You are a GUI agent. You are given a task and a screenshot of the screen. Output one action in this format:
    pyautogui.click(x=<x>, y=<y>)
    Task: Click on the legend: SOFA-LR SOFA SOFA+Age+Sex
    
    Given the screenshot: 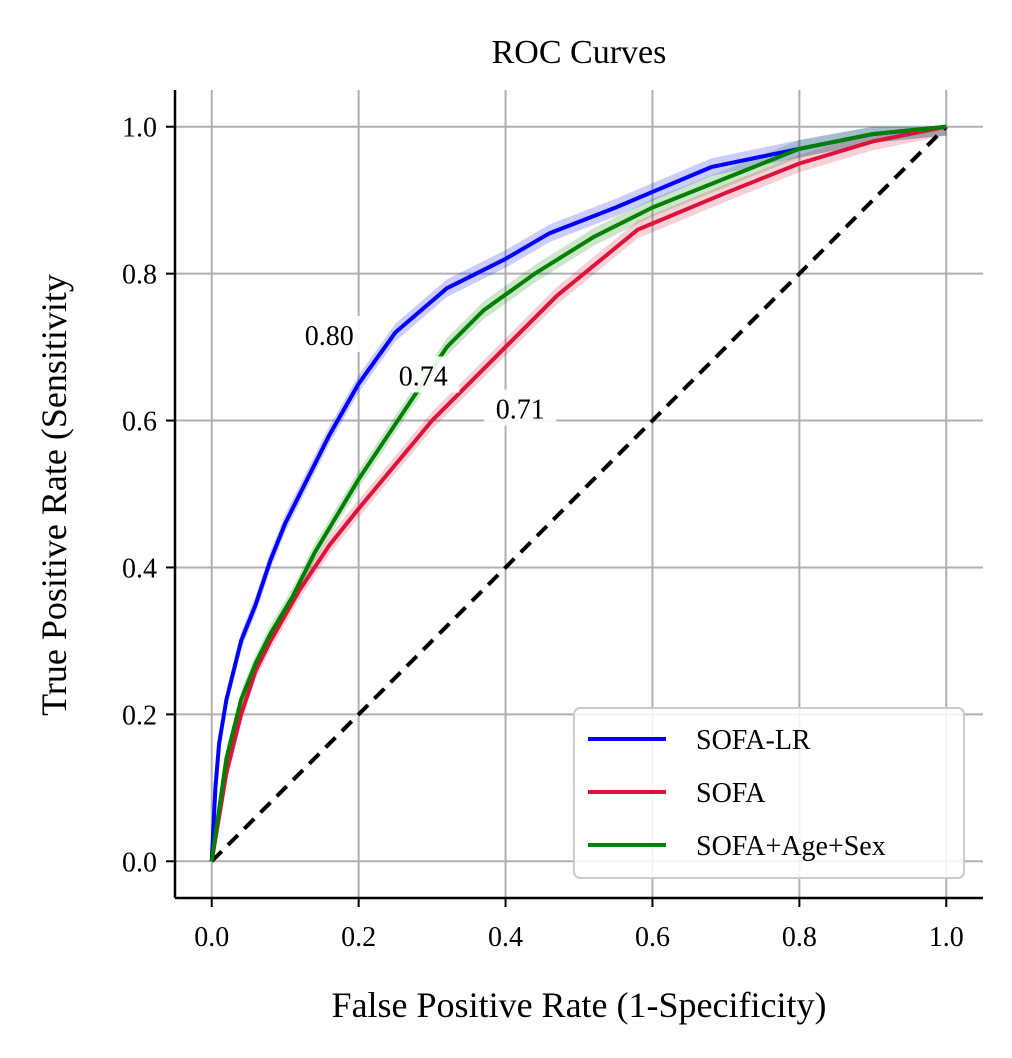 What is the action you would take?
    pyautogui.click(x=769, y=793)
    